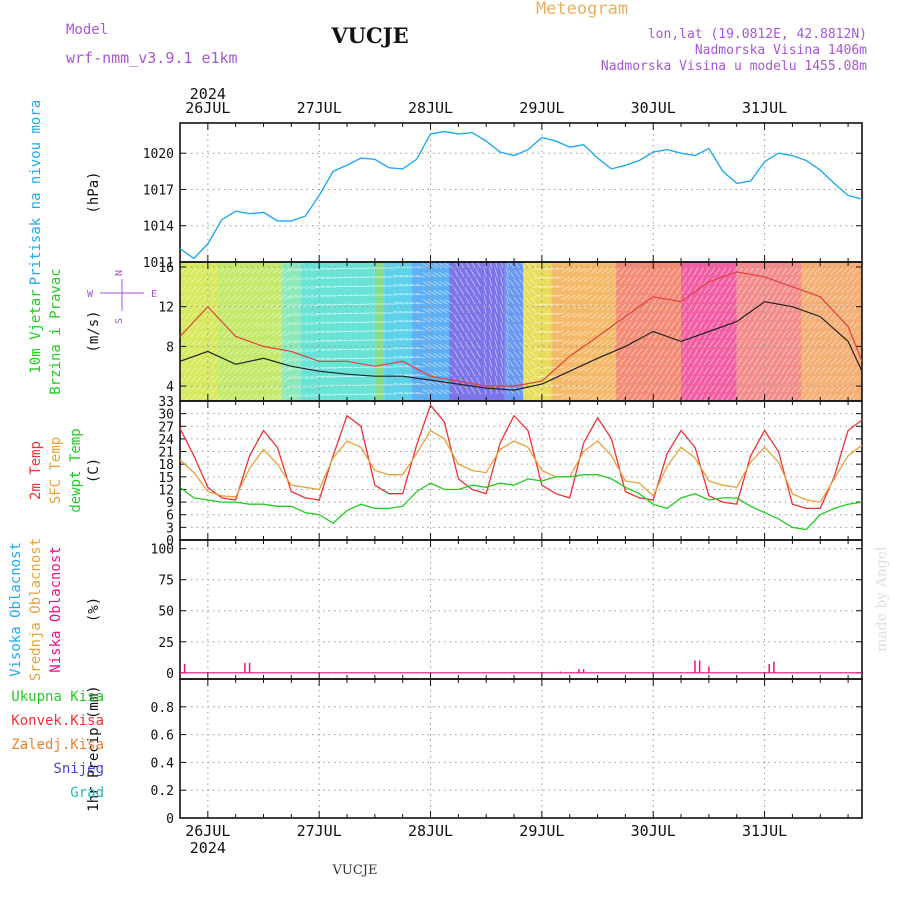  I want to click on temperature-ytick-label: 21, so click(166, 453).